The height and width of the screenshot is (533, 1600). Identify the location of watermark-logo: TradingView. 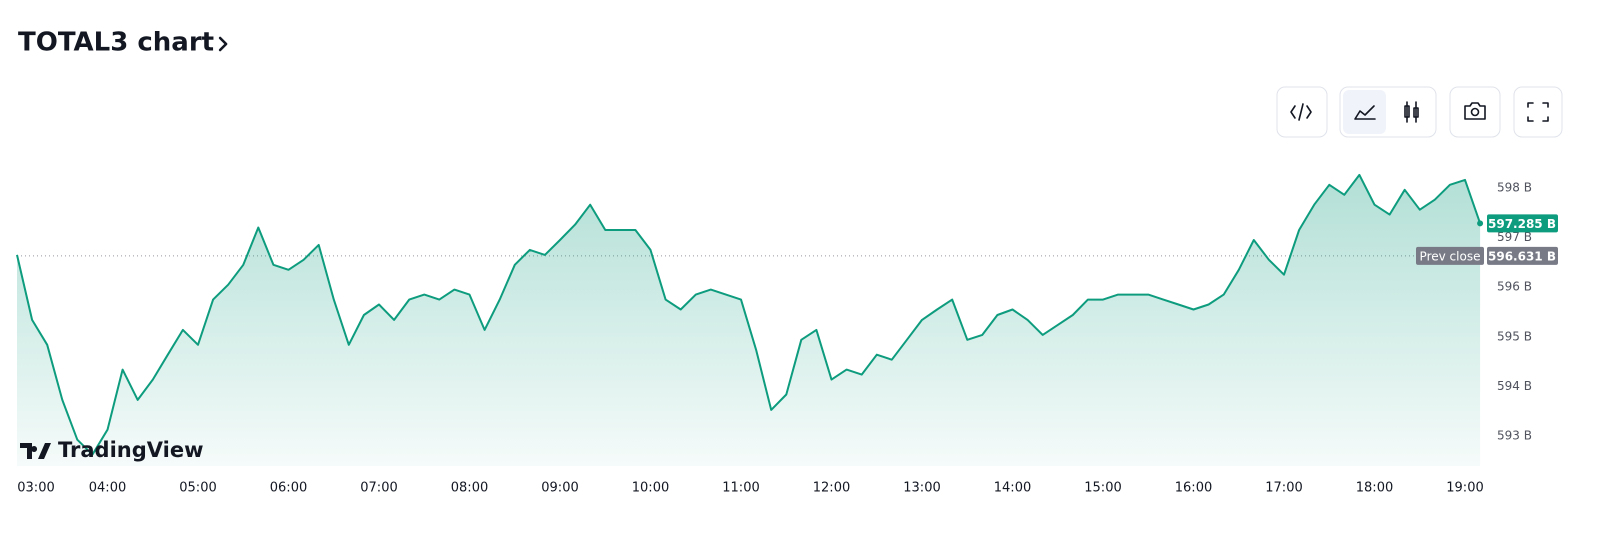
(111, 450).